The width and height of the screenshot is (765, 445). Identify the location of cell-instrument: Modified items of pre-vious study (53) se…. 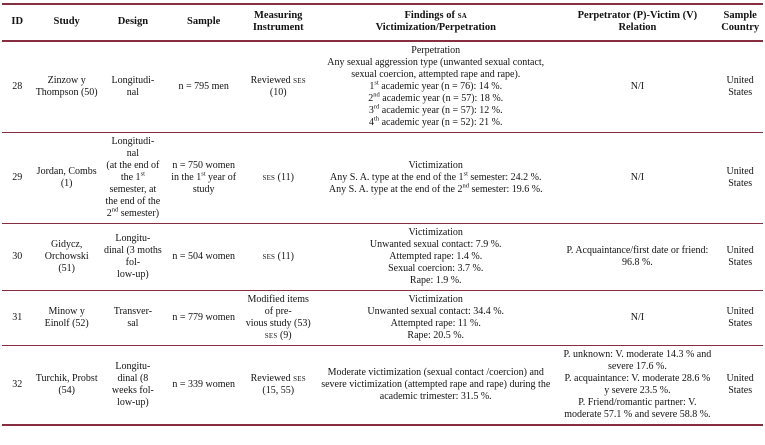
(278, 317).